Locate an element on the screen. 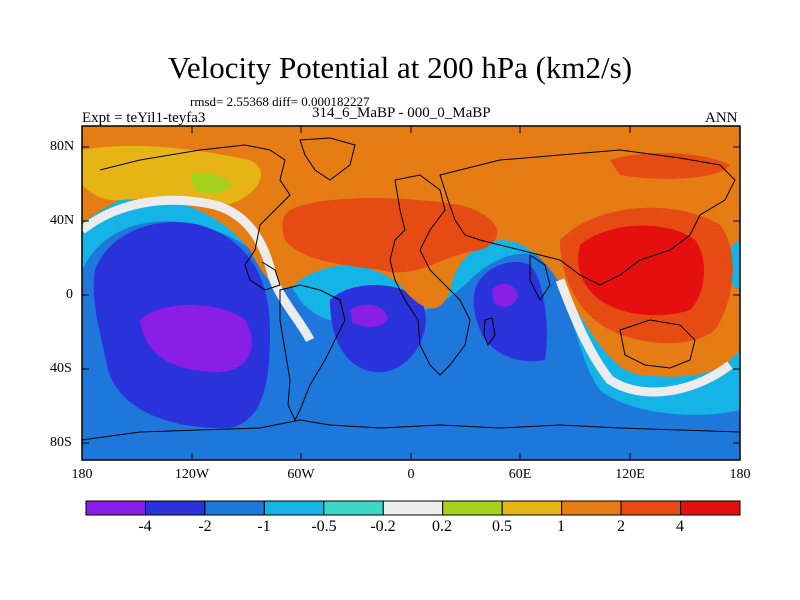  lon-label-120w: 120W is located at coordinates (192, 474).